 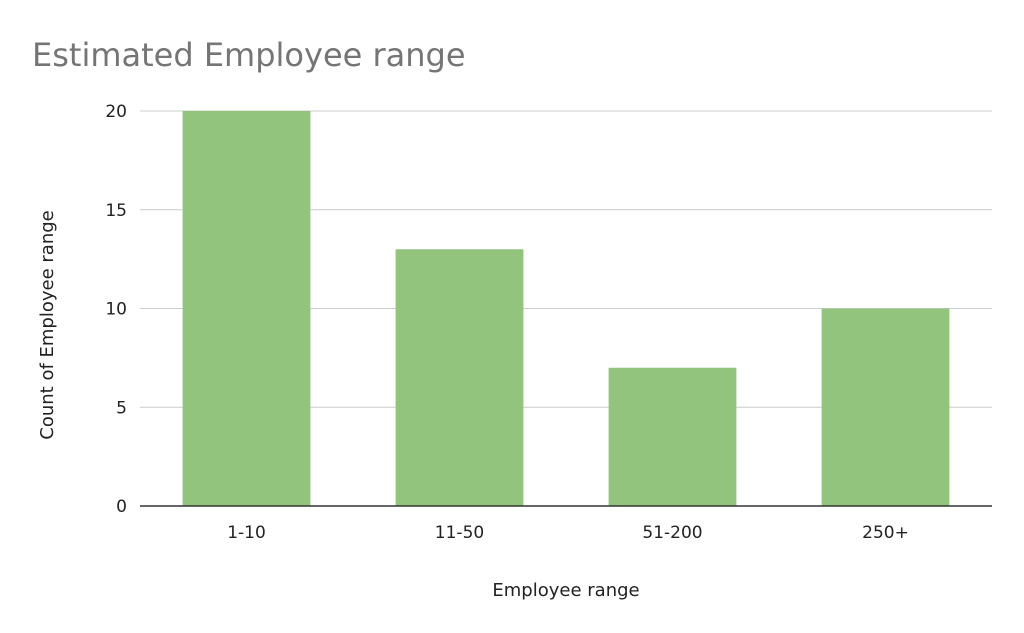 What do you see at coordinates (246, 533) in the screenshot?
I see `x-tick-label: 1-10` at bounding box center [246, 533].